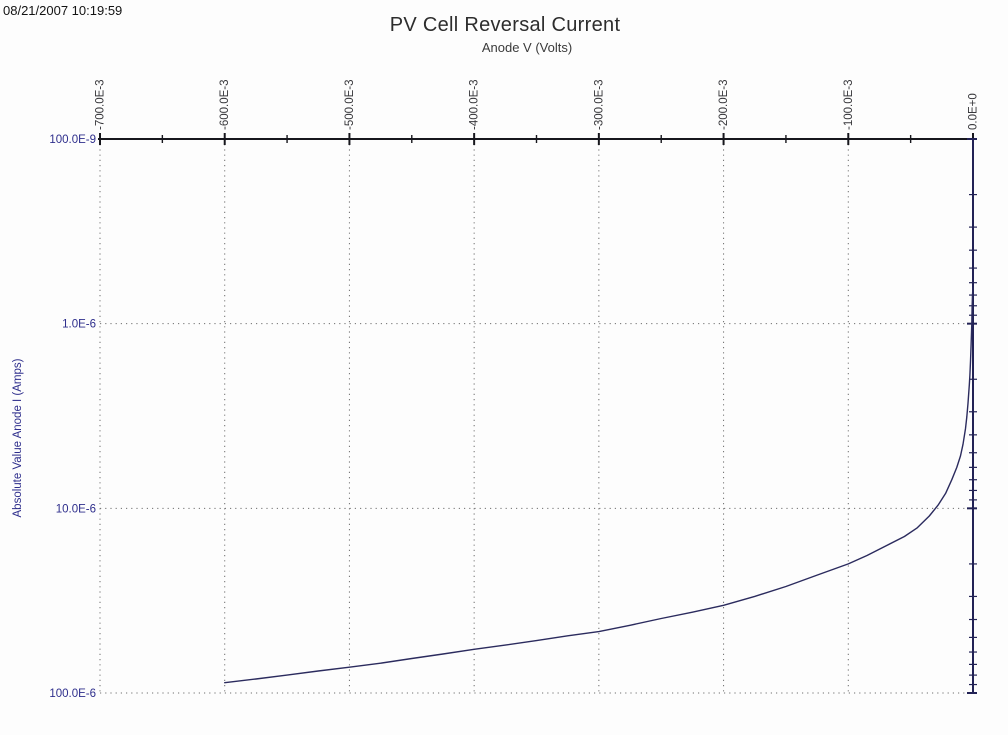 The image size is (1008, 735). I want to click on y-tick-label: 100.0E-6, so click(72, 694).